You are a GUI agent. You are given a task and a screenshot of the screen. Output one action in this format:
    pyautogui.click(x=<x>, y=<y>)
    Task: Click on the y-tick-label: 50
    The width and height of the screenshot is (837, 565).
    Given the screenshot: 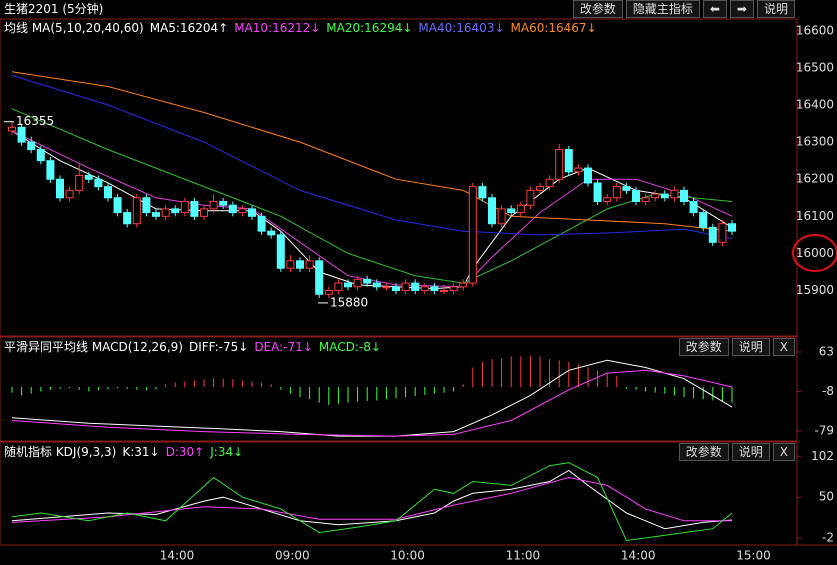 What is the action you would take?
    pyautogui.click(x=826, y=497)
    